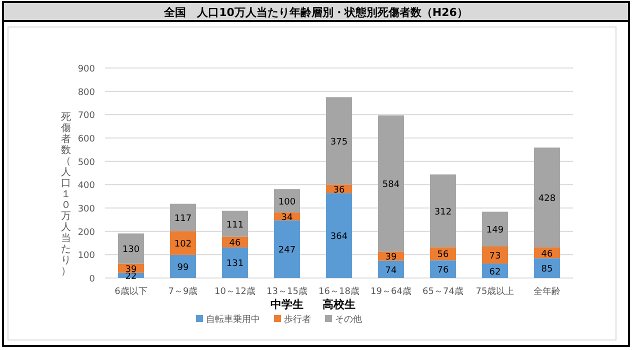 The height and width of the screenshot is (350, 632). I want to click on data-label: 36, so click(339, 190).